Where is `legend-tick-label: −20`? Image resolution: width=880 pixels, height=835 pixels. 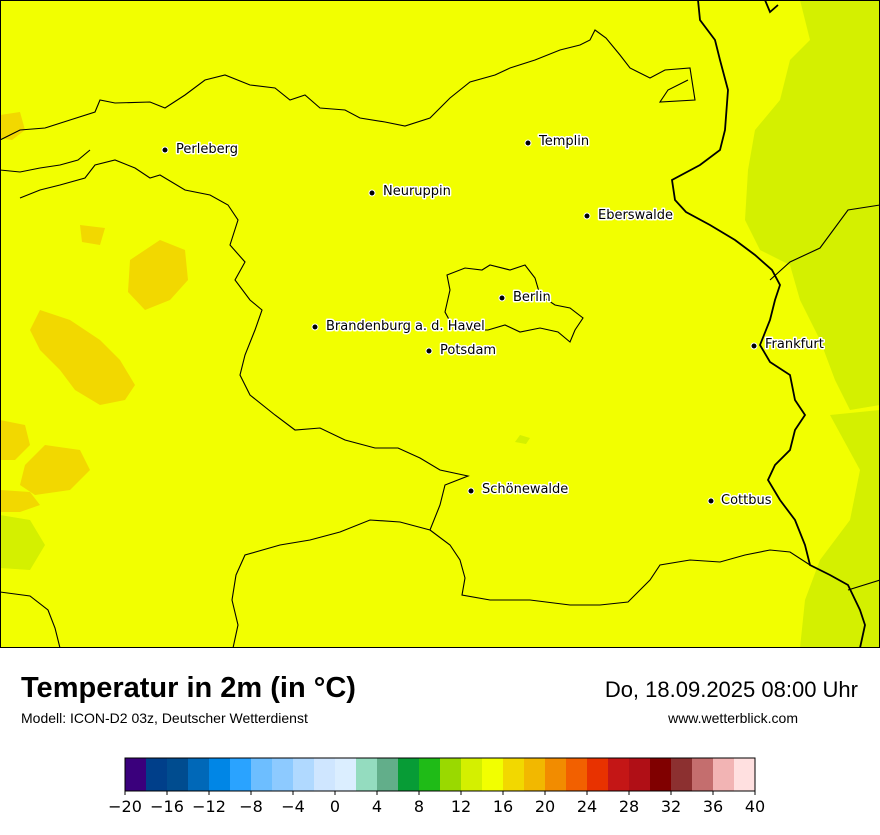
legend-tick-label: −20 is located at coordinates (125, 806).